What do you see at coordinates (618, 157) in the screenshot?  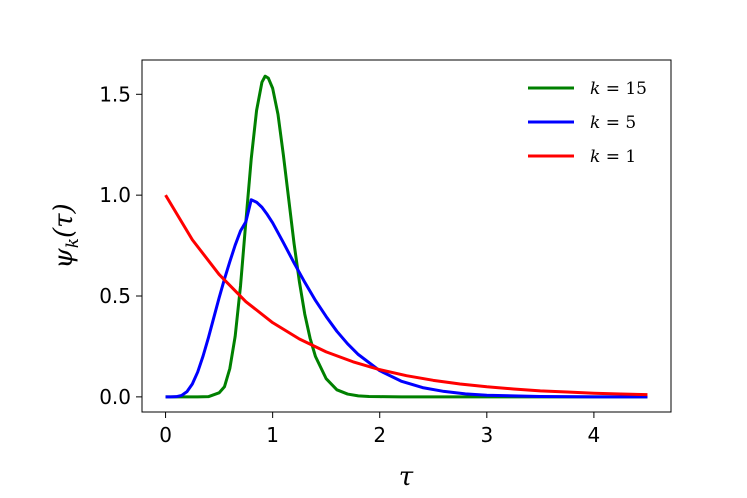 I see `legend-label-value: = 1` at bounding box center [618, 157].